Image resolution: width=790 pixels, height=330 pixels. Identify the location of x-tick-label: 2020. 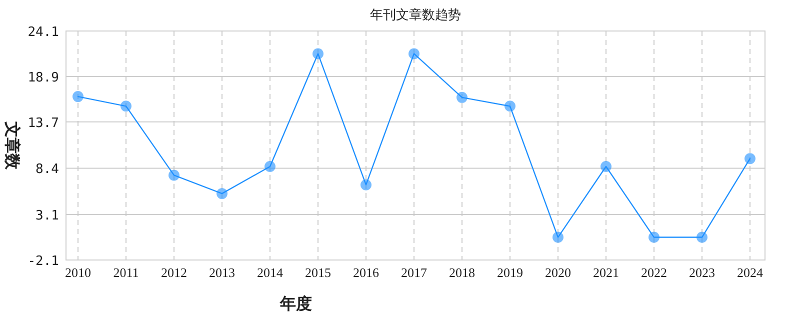
(558, 272).